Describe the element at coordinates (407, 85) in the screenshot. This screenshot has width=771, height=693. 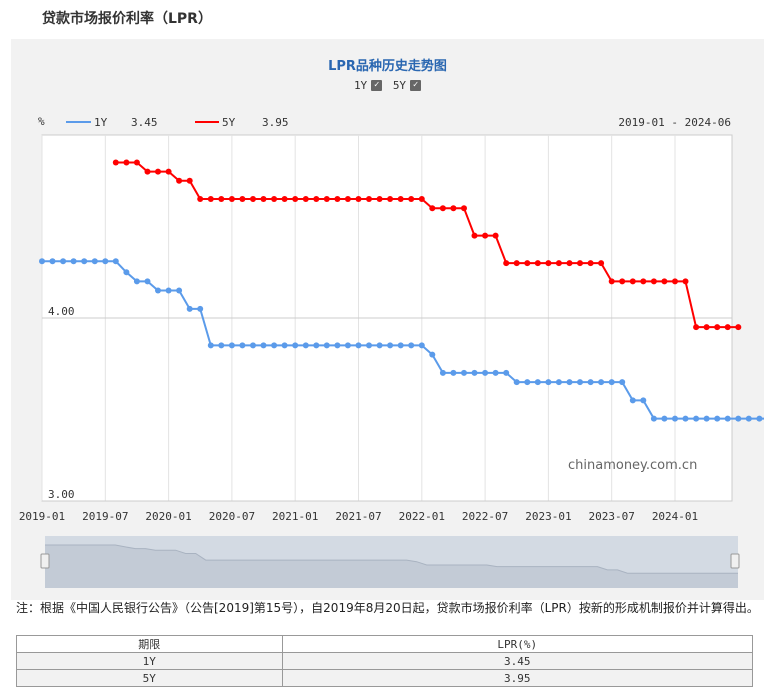
I see `toggle-5y: 5Y ✓` at that location.